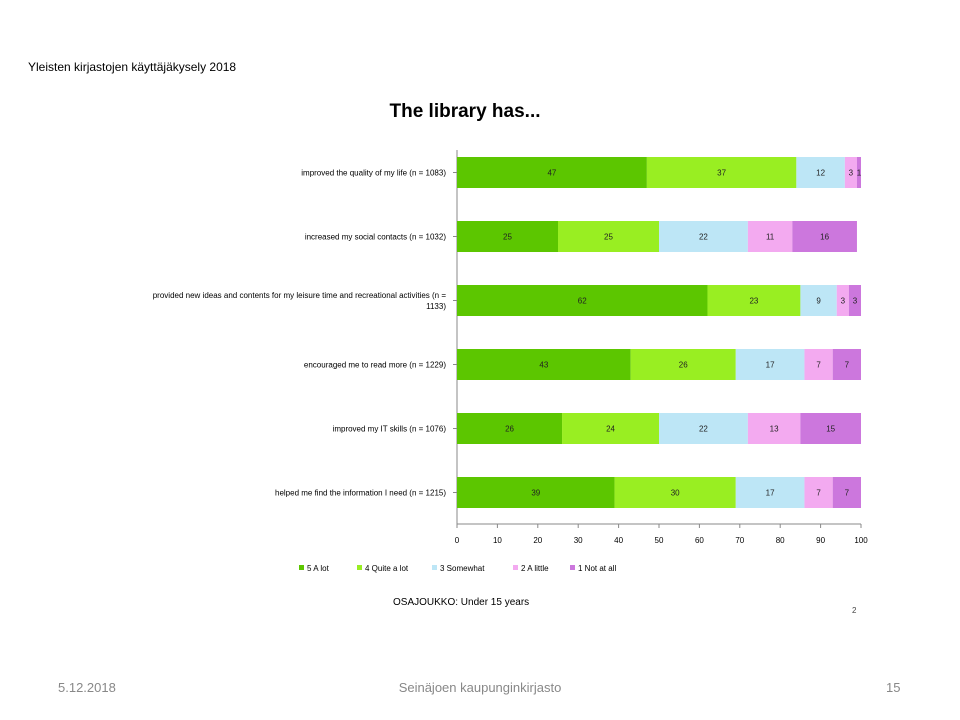 The image size is (960, 720). What do you see at coordinates (387, 568) in the screenshot?
I see `legend-label: 4 Quite a lot` at bounding box center [387, 568].